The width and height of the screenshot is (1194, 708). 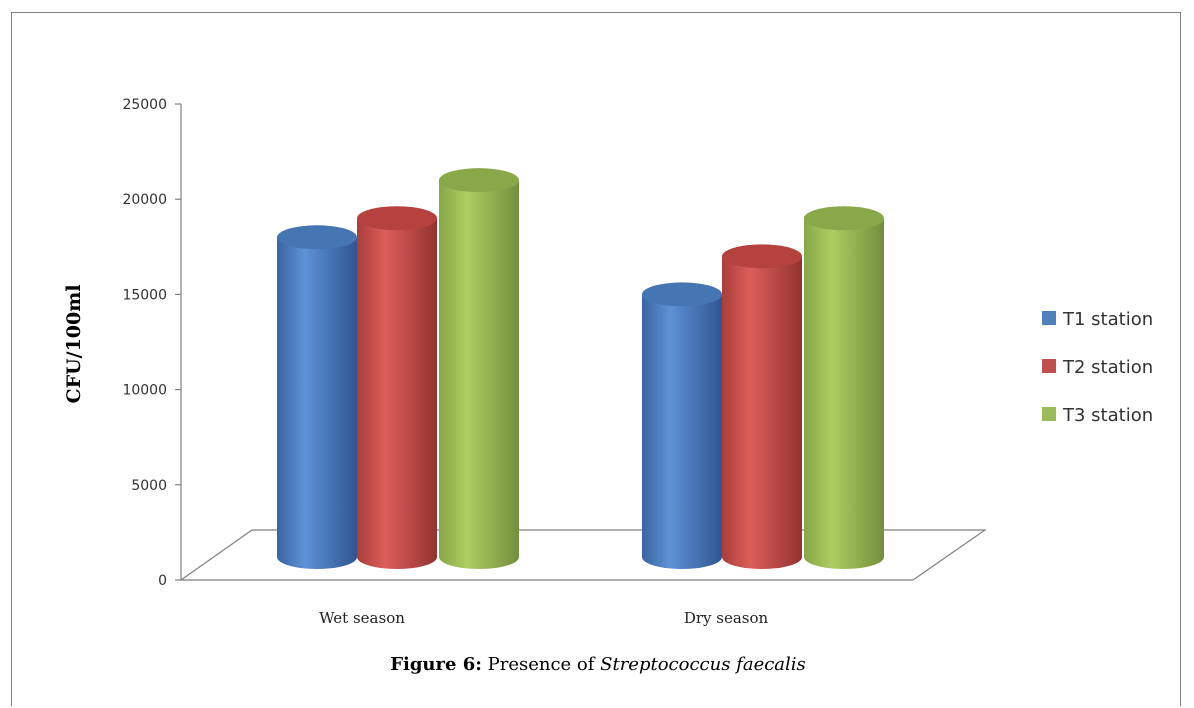 What do you see at coordinates (1107, 319) in the screenshot?
I see `legend-label: T1 station` at bounding box center [1107, 319].